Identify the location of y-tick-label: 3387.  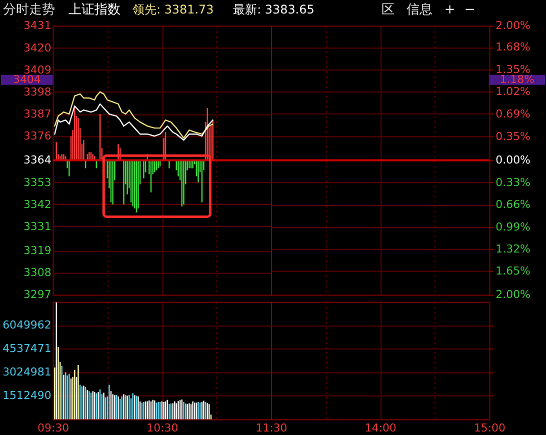
(37, 114).